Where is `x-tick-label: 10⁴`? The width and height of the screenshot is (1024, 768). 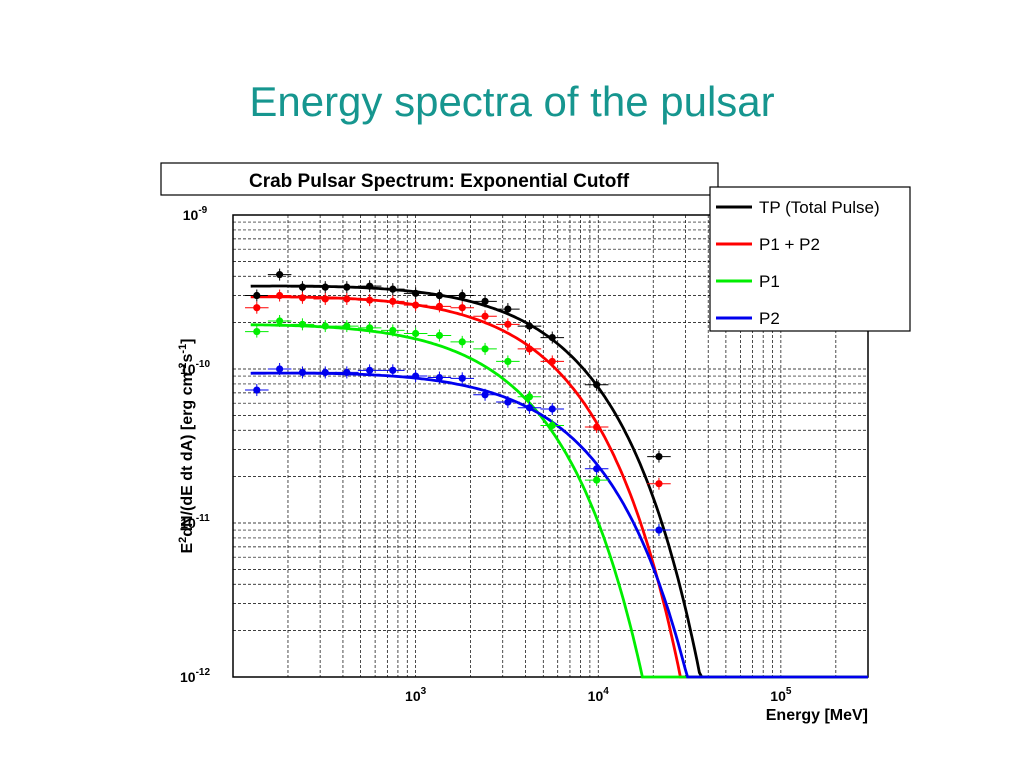
x-tick-label: 10⁴ is located at coordinates (599, 695).